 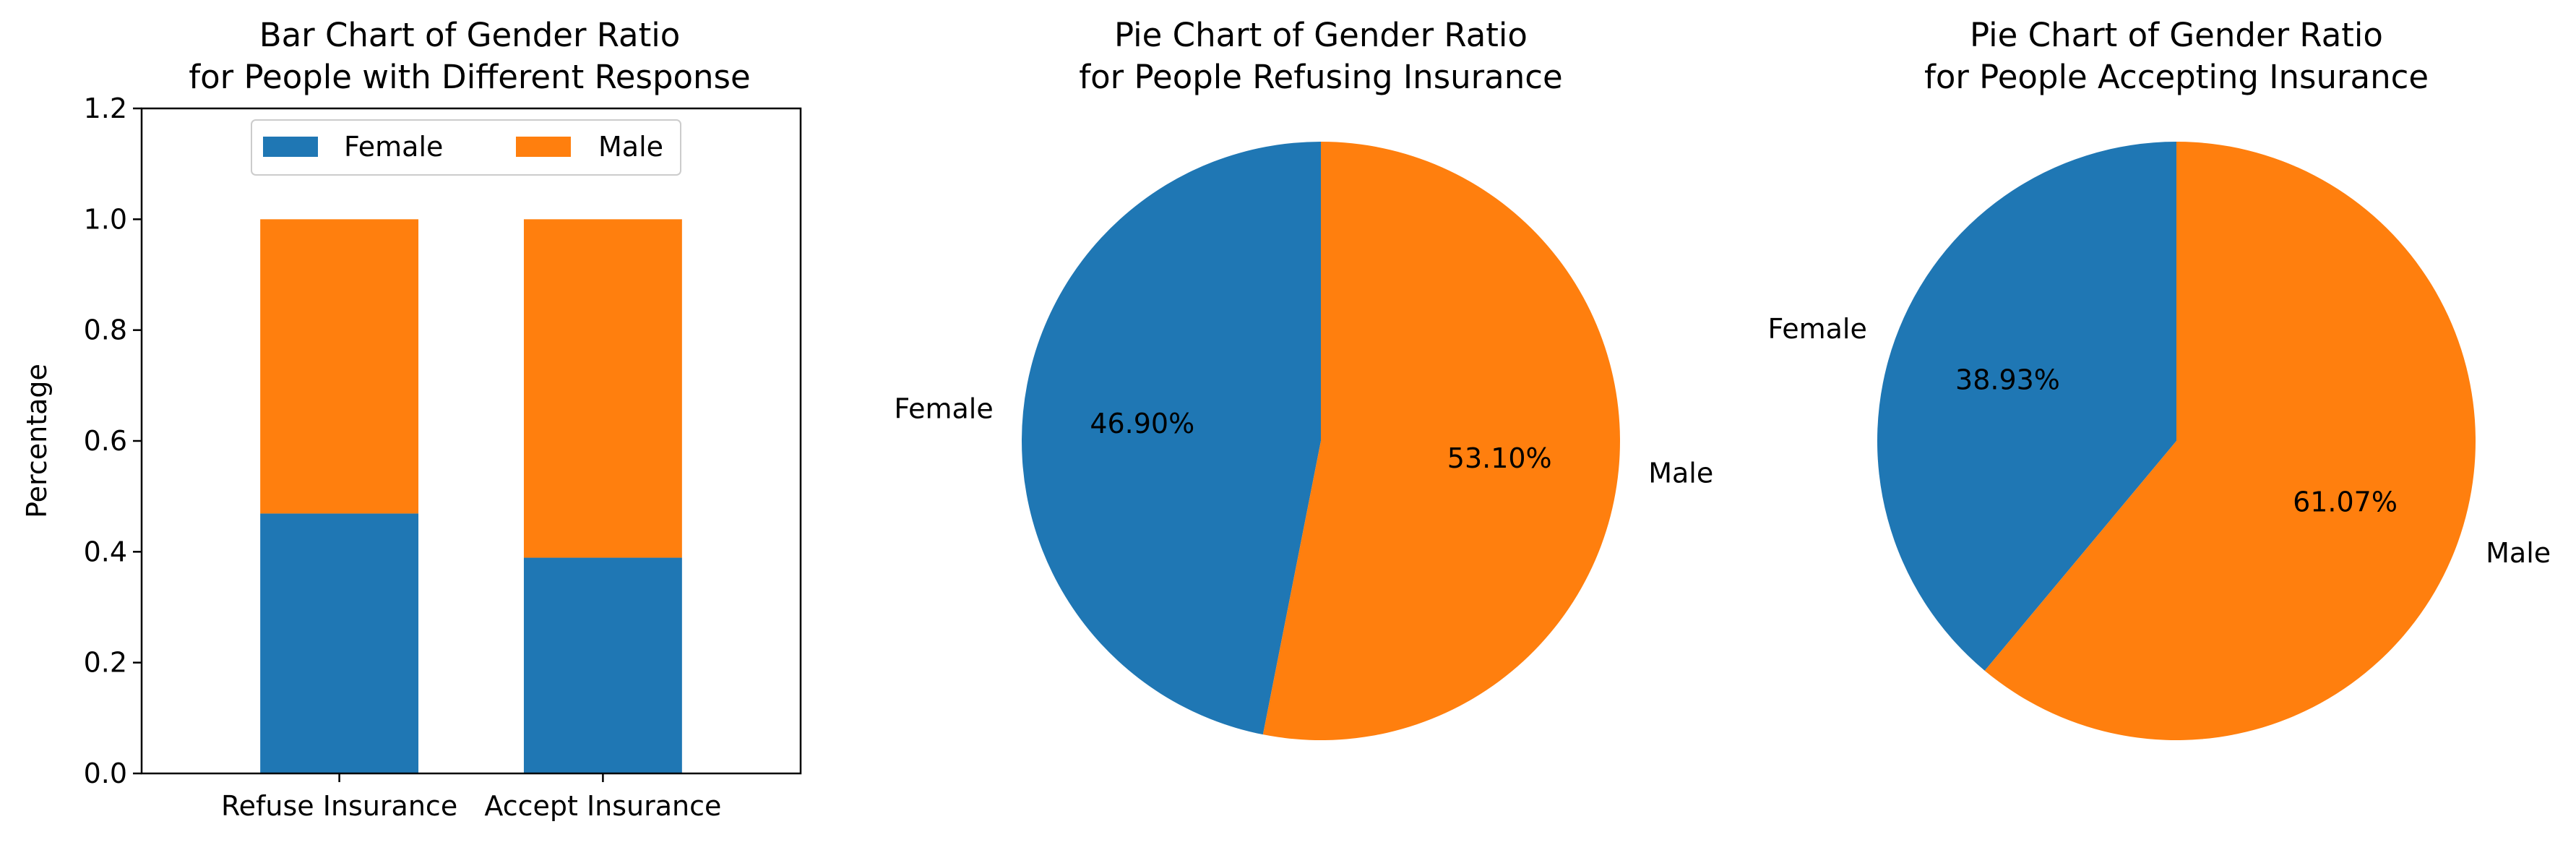 I want to click on pie-refusing-title-line-1: Pie Chart of Gender Ratio, so click(x=1321, y=35).